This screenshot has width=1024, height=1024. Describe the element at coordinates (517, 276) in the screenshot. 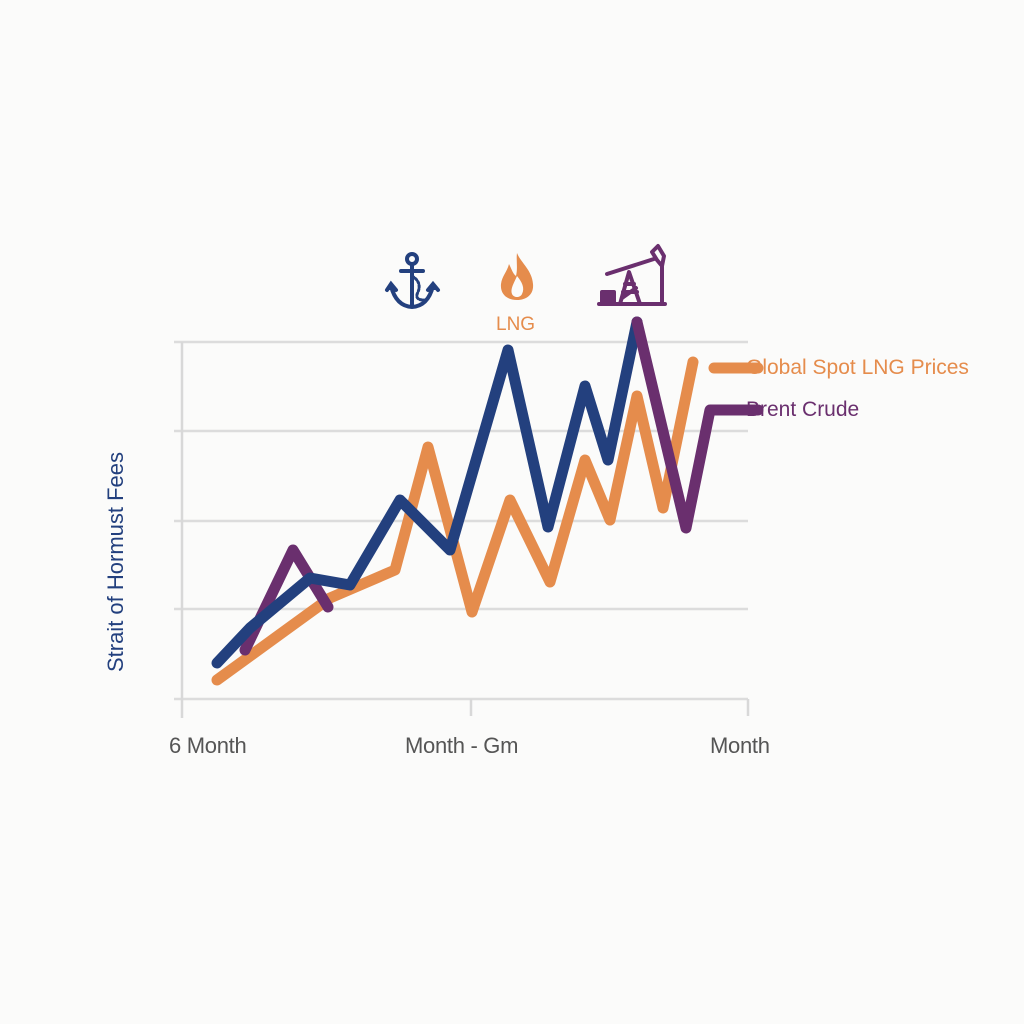

I see `flame-icon` at that location.